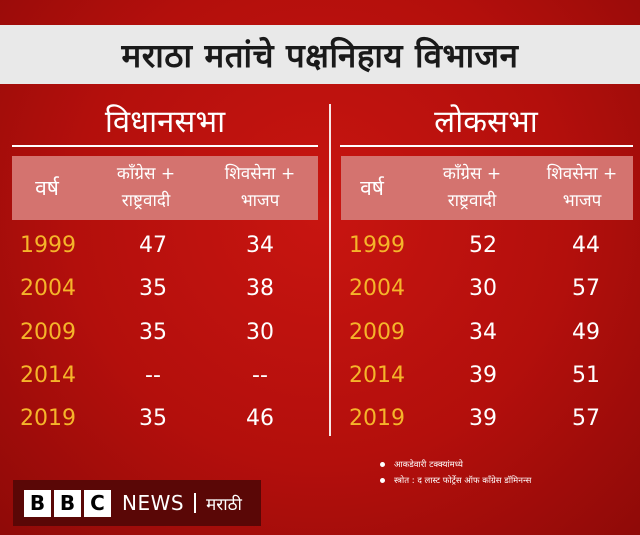 The image size is (640, 535). What do you see at coordinates (165, 146) in the screenshot?
I see `heading-underline-left` at bounding box center [165, 146].